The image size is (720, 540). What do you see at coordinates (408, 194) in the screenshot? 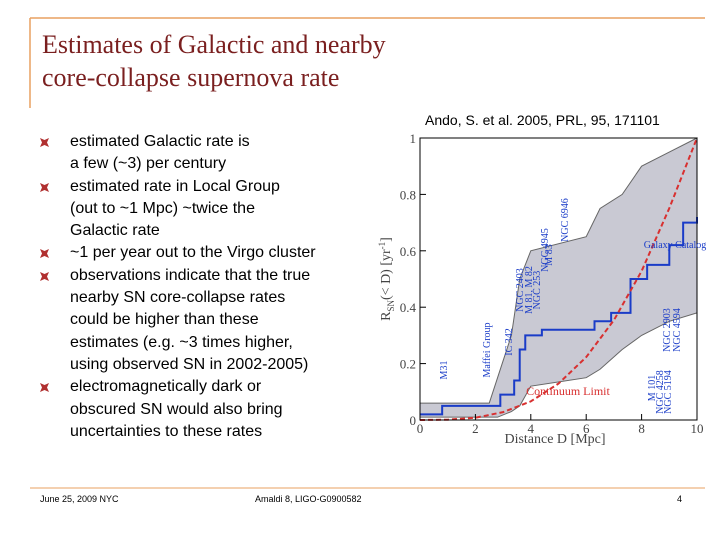
I see `y-tick-label: 0.8` at bounding box center [408, 194].